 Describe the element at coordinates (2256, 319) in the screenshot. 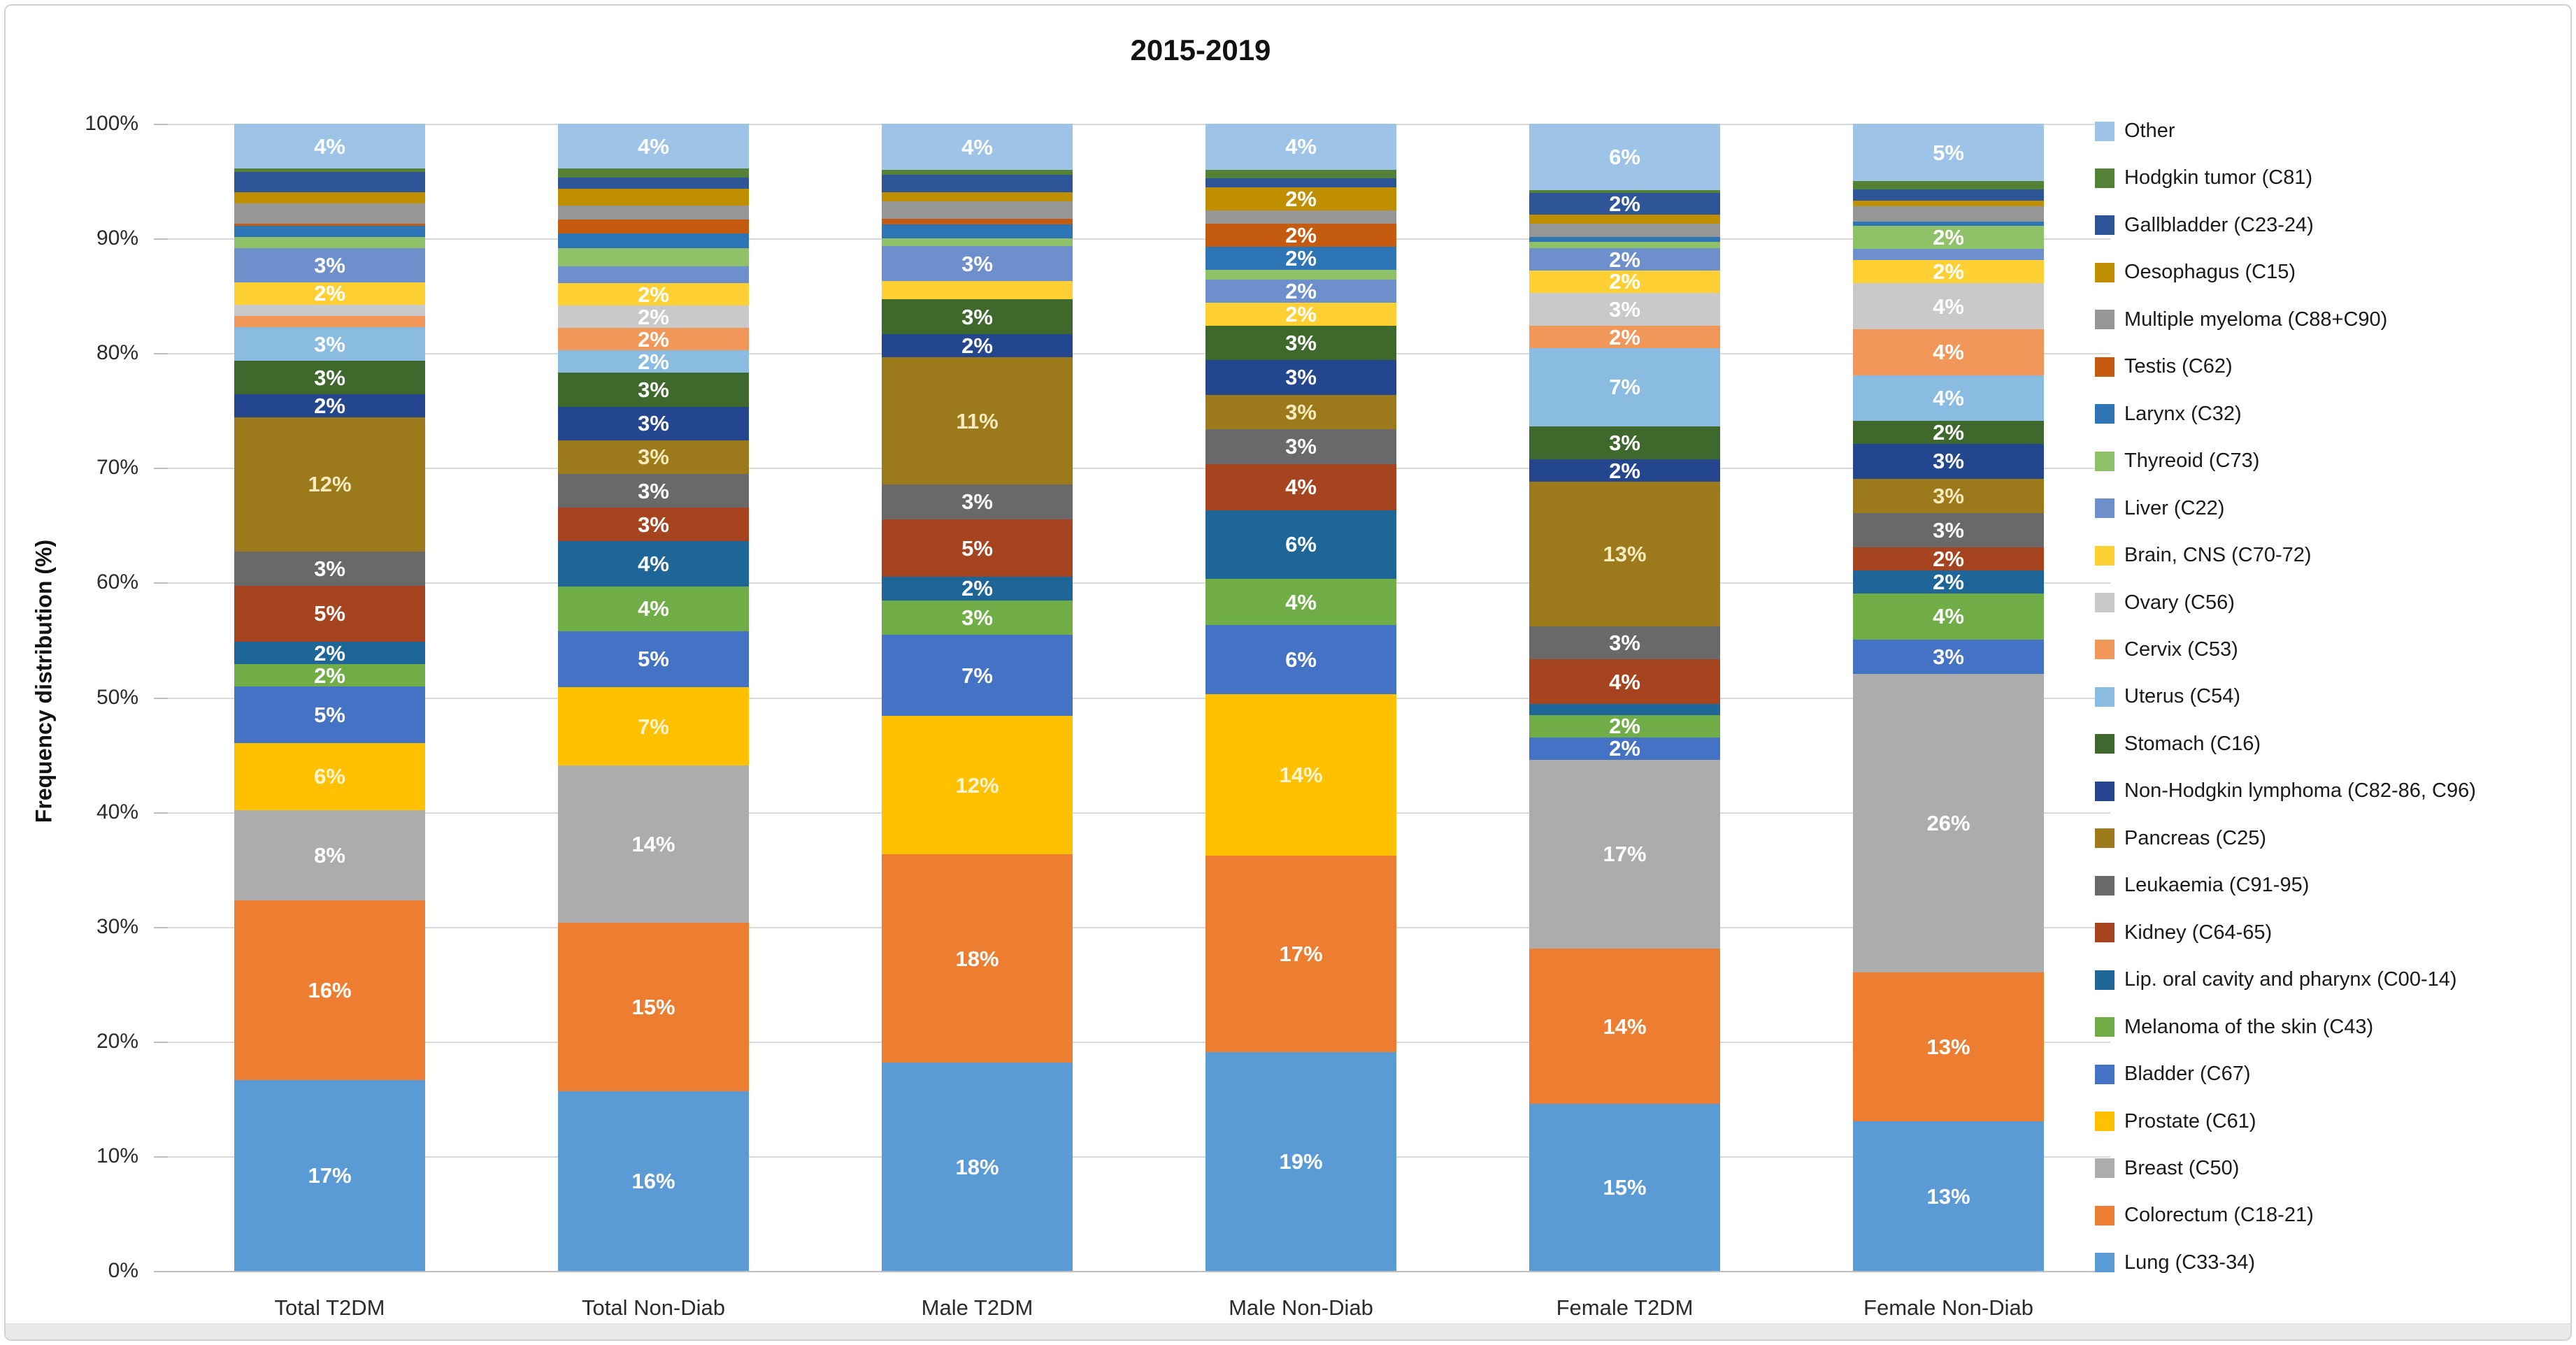

I see `legend-label: Multiple myeloma (C88+C90)` at that location.